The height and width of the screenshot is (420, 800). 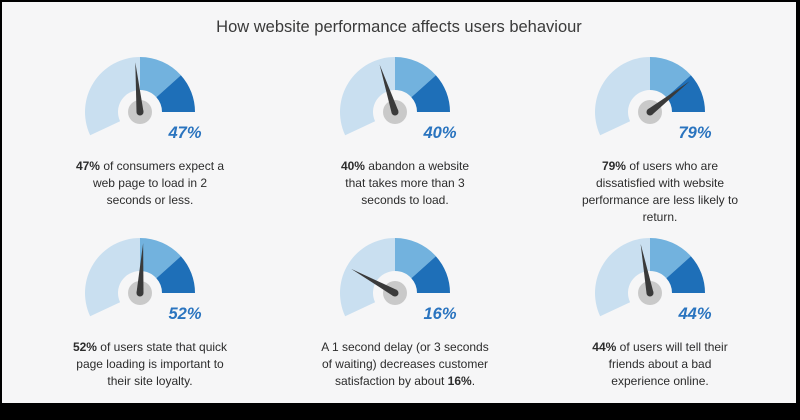 What do you see at coordinates (440, 314) in the screenshot?
I see `gauge-percent: 16%` at bounding box center [440, 314].